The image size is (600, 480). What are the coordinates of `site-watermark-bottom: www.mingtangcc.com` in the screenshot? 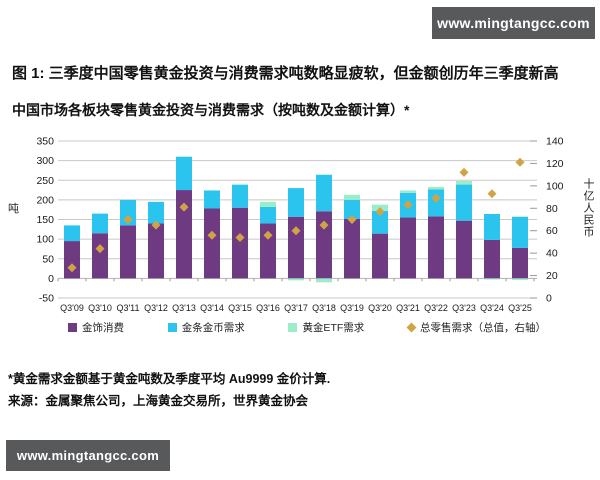 It's located at (88, 455).